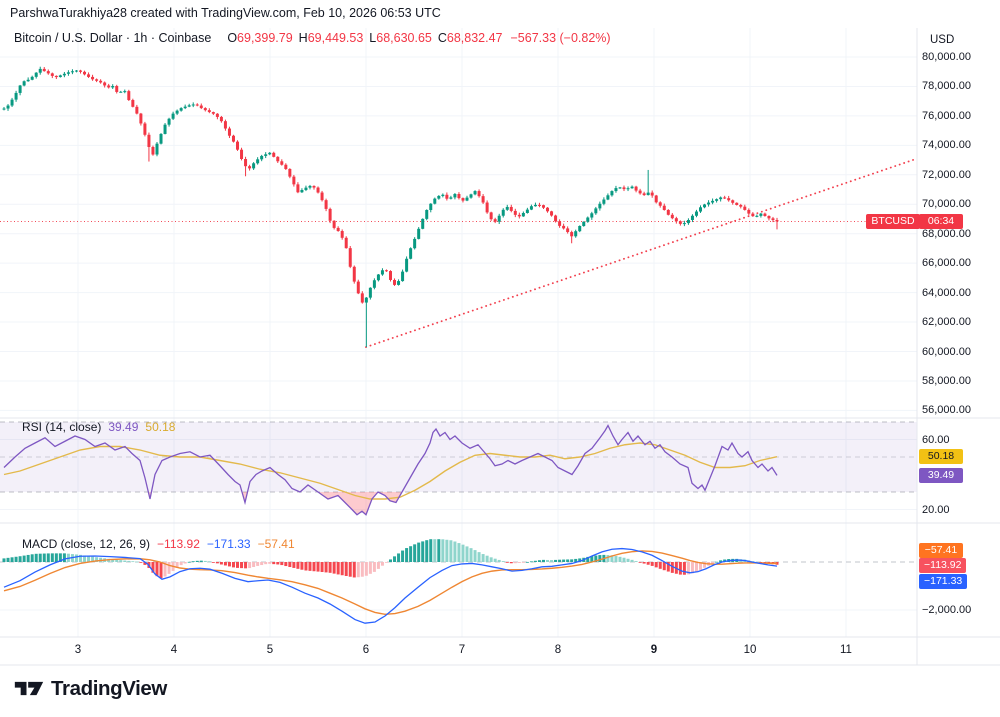 This screenshot has height=717, width=1000. Describe the element at coordinates (941, 550) in the screenshot. I see `macd-signal-axis-badge: −57.41` at that location.